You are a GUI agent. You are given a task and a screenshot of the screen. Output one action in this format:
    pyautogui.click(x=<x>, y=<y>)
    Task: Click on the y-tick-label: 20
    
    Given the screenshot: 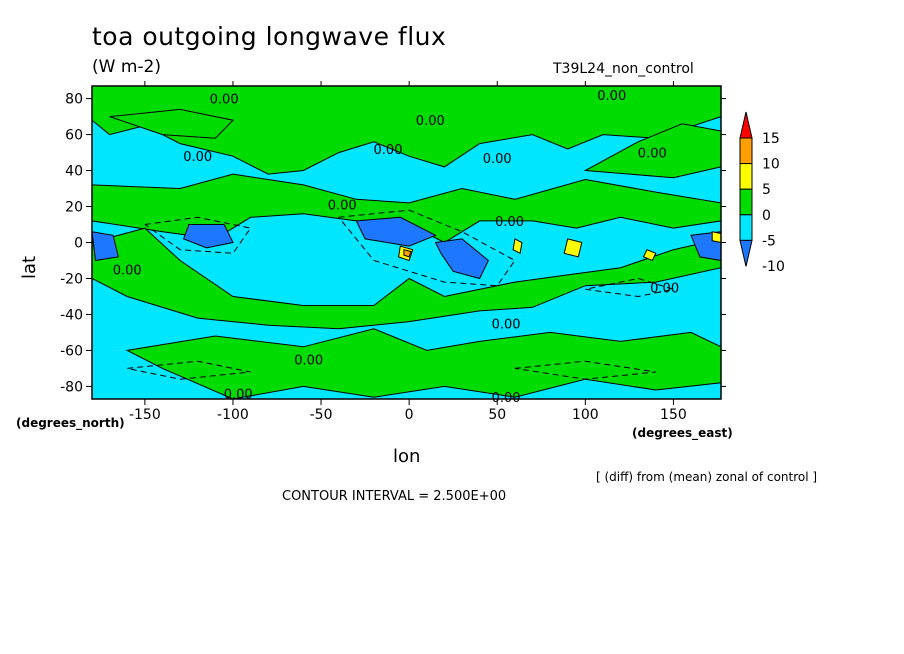 What is the action you would take?
    pyautogui.click(x=74, y=208)
    